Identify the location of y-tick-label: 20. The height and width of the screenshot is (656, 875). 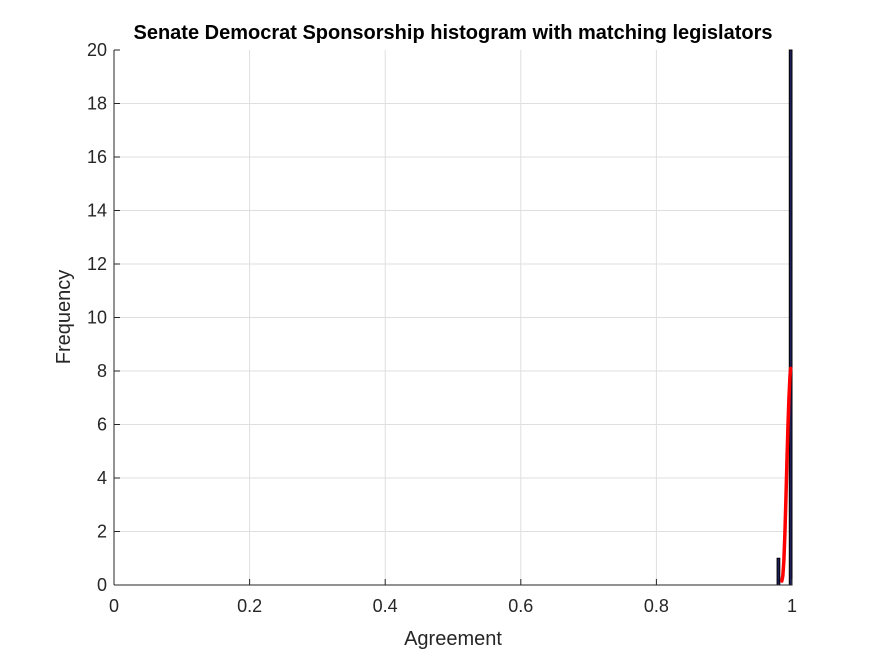
(97, 50).